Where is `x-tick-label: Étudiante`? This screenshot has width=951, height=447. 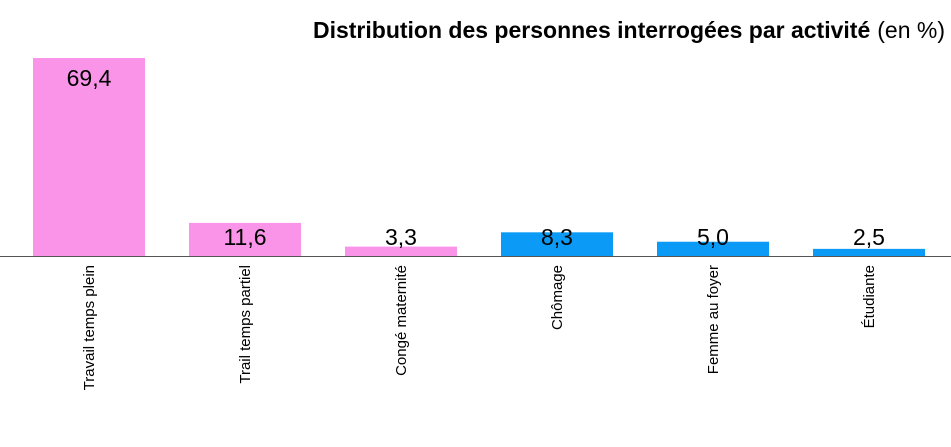
x-tick-label: Étudiante is located at coordinates (869, 296).